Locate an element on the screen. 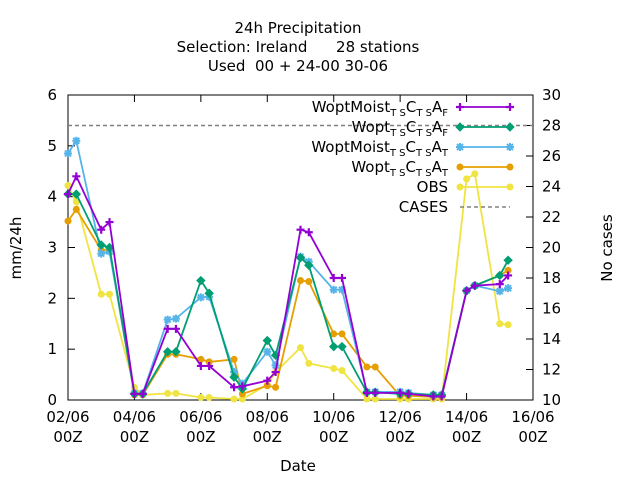  legend-item-4: OBS is located at coordinates (465, 187).